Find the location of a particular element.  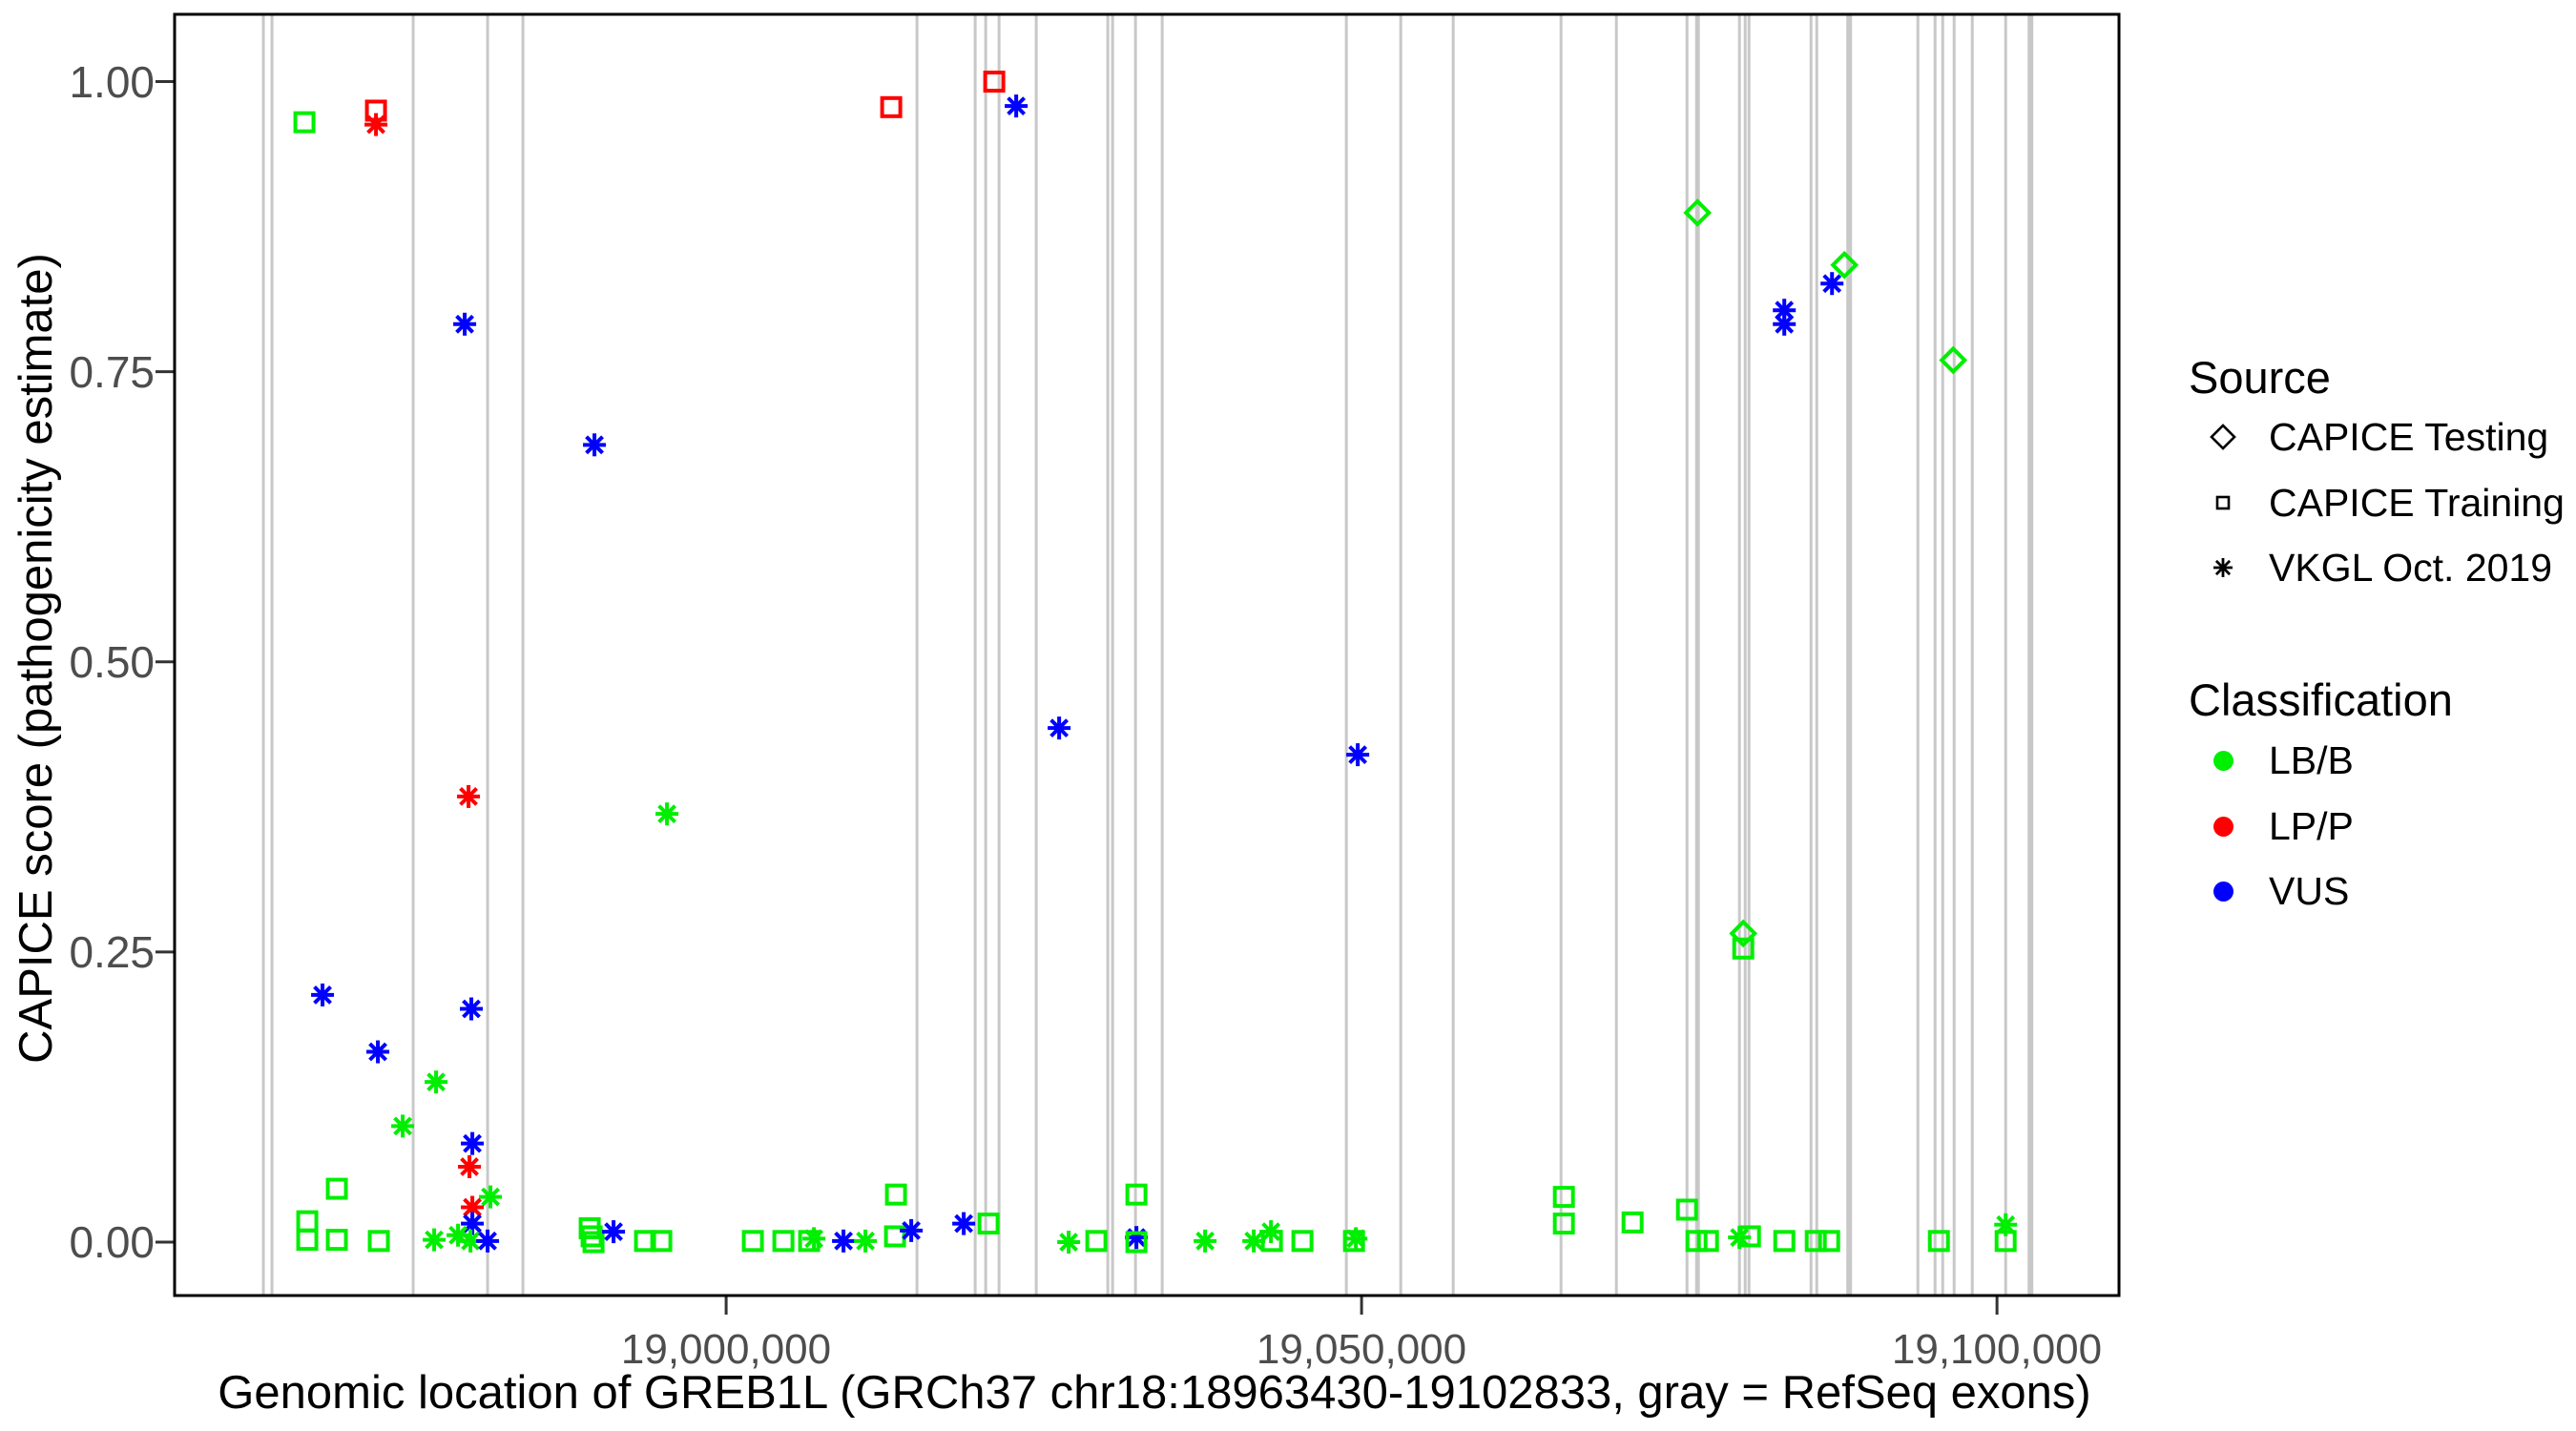

x-tick-label-19100000: 19,100,000 is located at coordinates (1997, 1349).